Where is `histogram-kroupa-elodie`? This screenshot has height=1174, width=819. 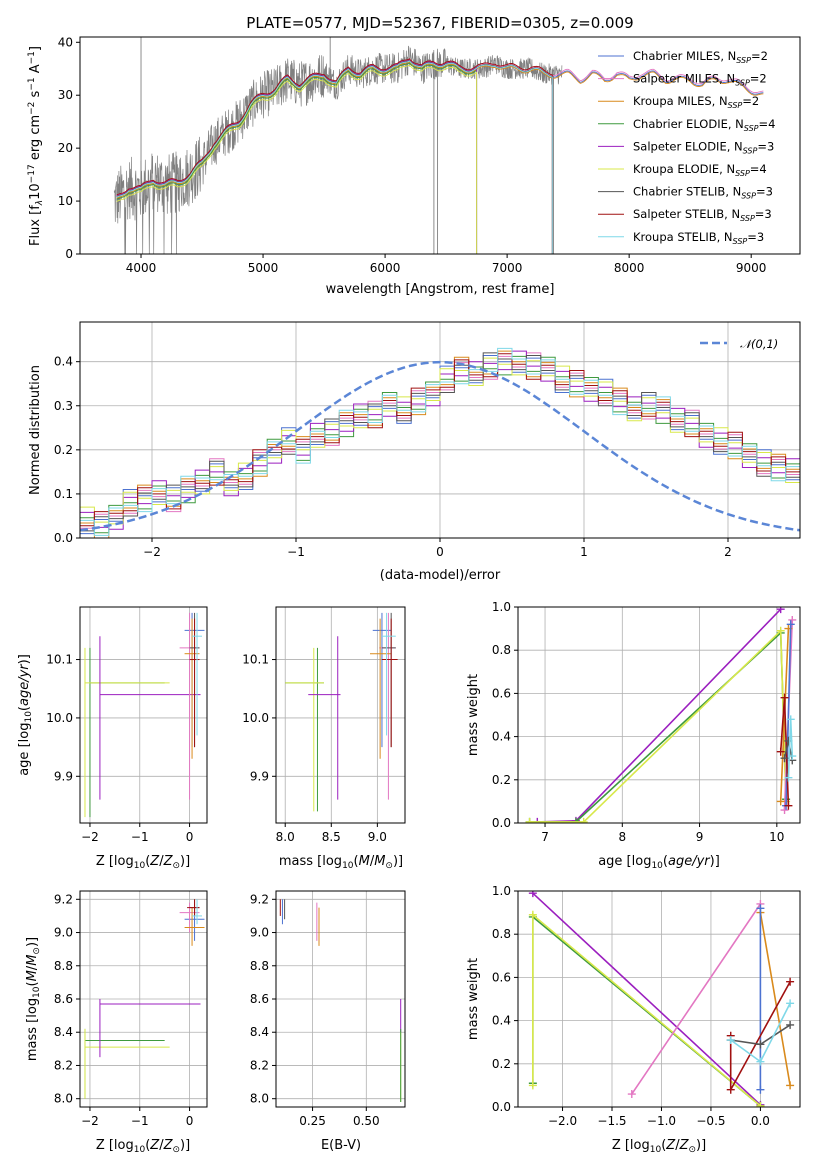
histogram-kroupa-elodie is located at coordinates (440, 447).